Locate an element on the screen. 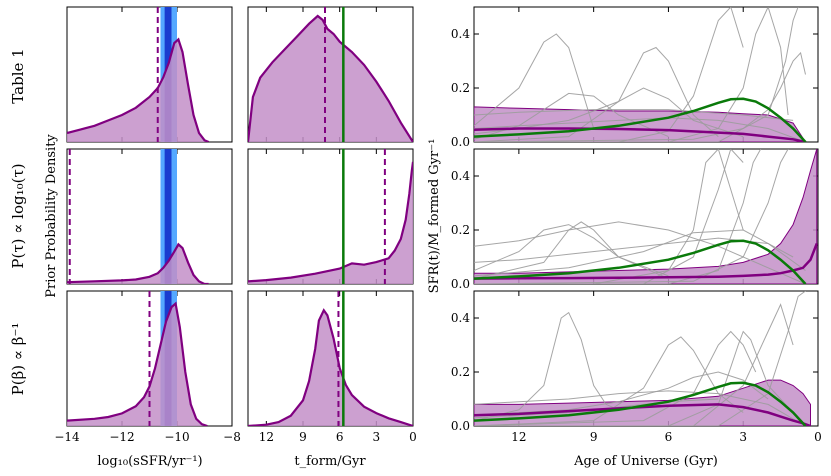 The image size is (831, 476). ssfr-row2-xtick-label: −8 is located at coordinates (232, 437).